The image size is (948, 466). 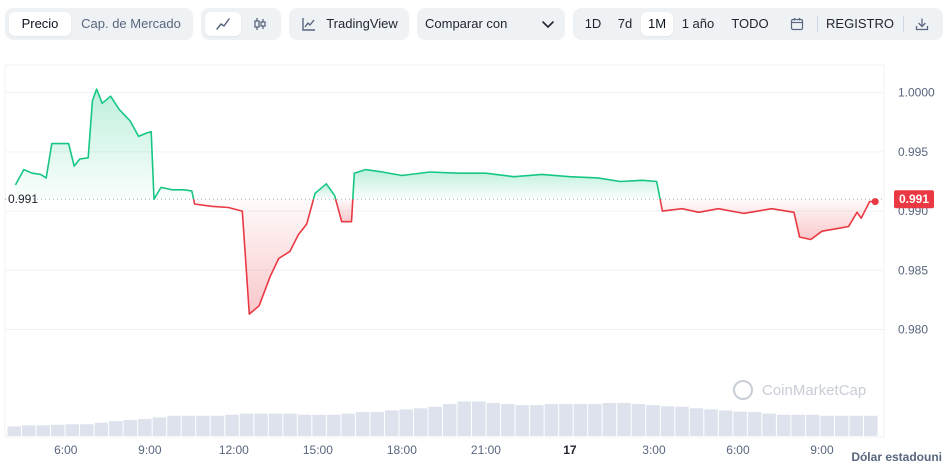 What do you see at coordinates (40, 24) in the screenshot?
I see `tab-price: Precio` at bounding box center [40, 24].